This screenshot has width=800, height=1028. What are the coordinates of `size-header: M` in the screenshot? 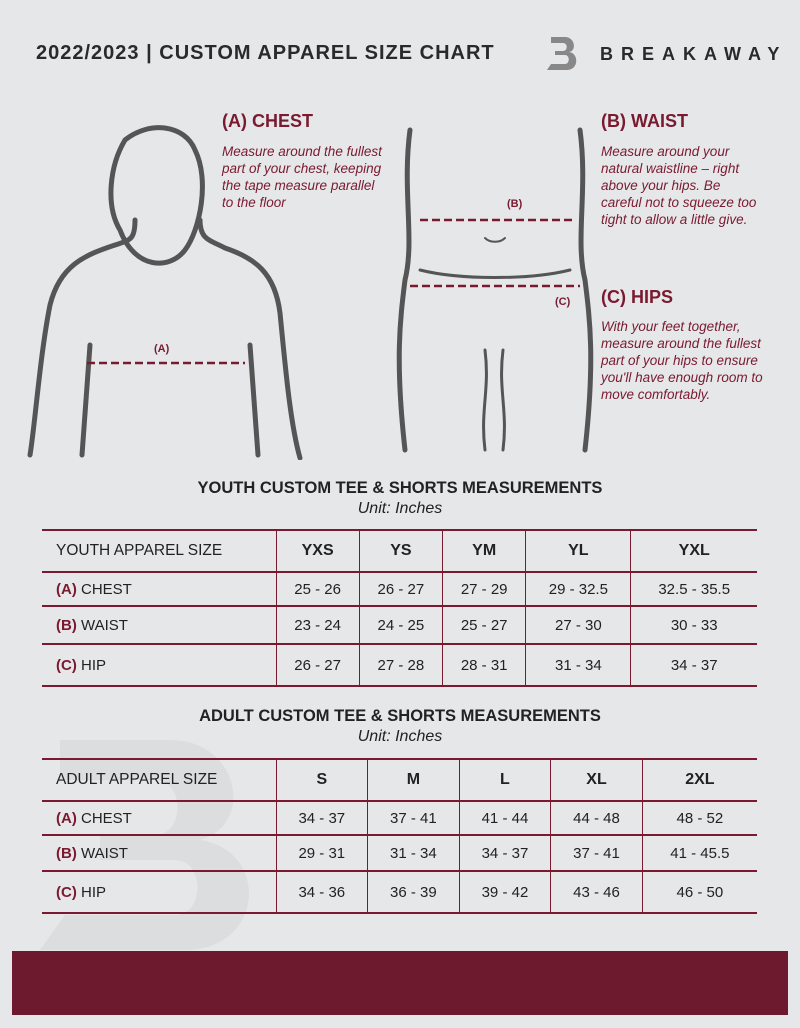 It's located at (413, 780).